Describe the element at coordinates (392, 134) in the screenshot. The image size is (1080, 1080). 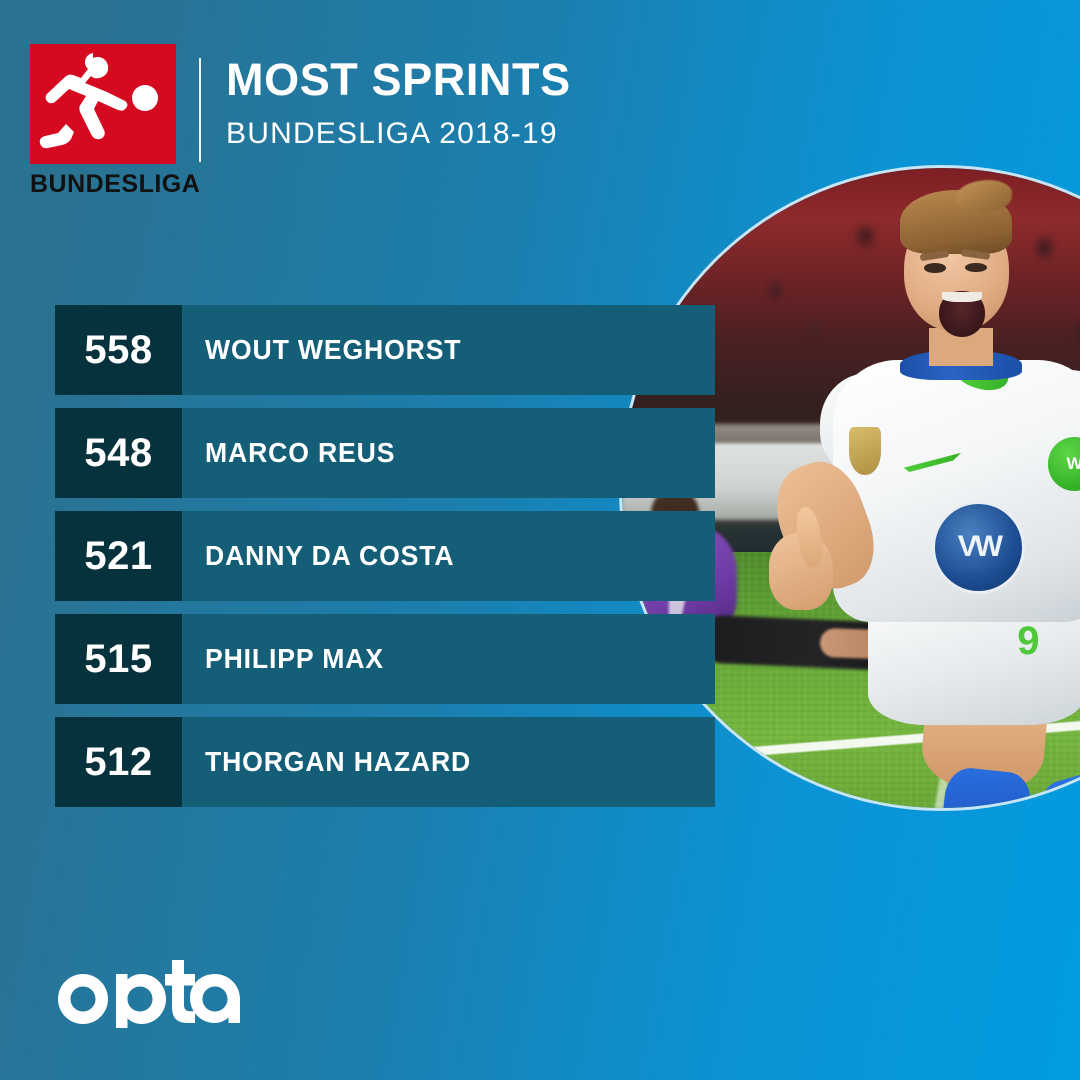
I see `page-subtitle: BUNDESLIGA 2018-19` at that location.